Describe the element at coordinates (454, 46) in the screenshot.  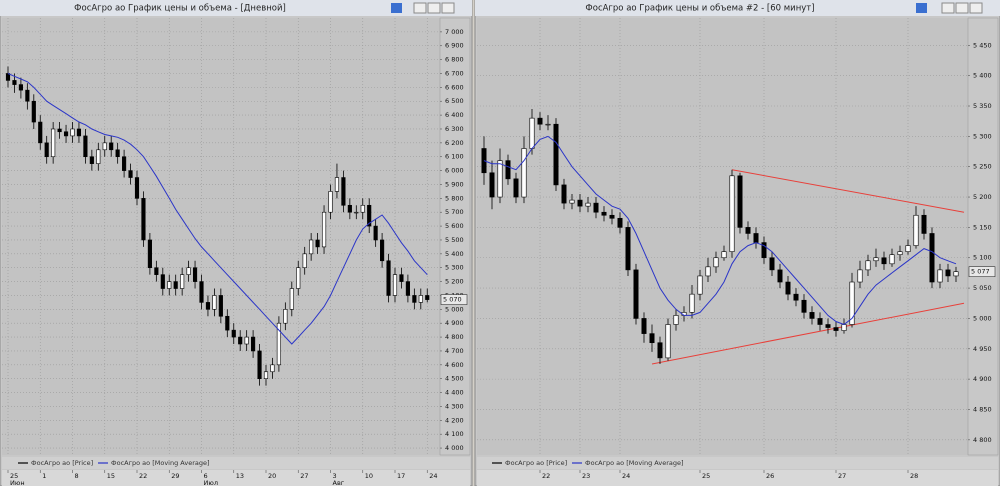
I see `y-tick-label: 6 900` at that location.